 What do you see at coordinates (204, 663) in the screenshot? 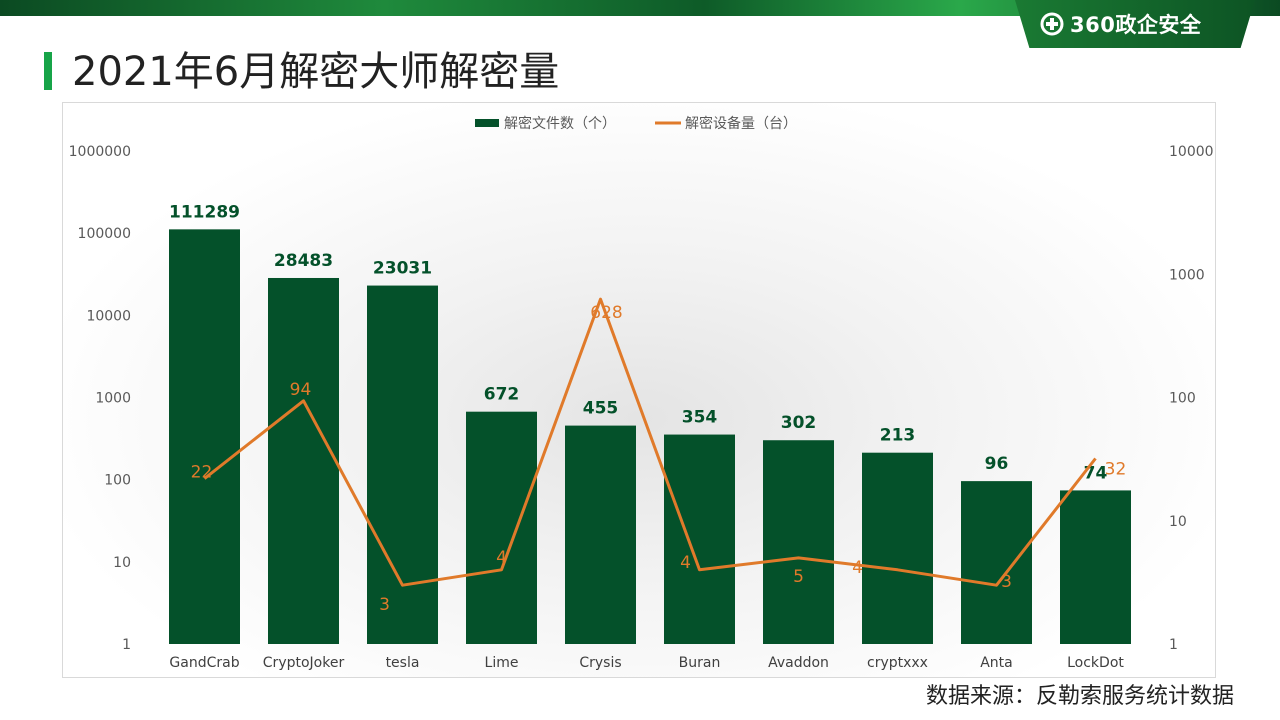
I see `x-category-label: GandCrab` at bounding box center [204, 663].